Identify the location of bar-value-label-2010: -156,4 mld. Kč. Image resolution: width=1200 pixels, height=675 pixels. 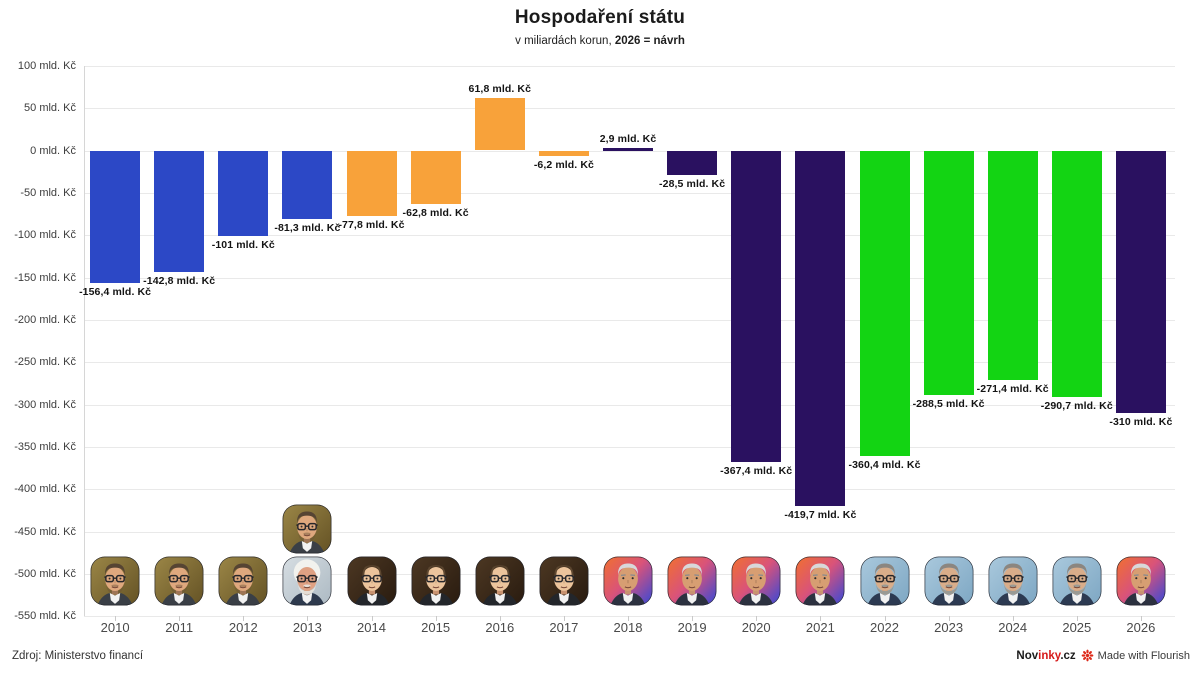
(115, 292).